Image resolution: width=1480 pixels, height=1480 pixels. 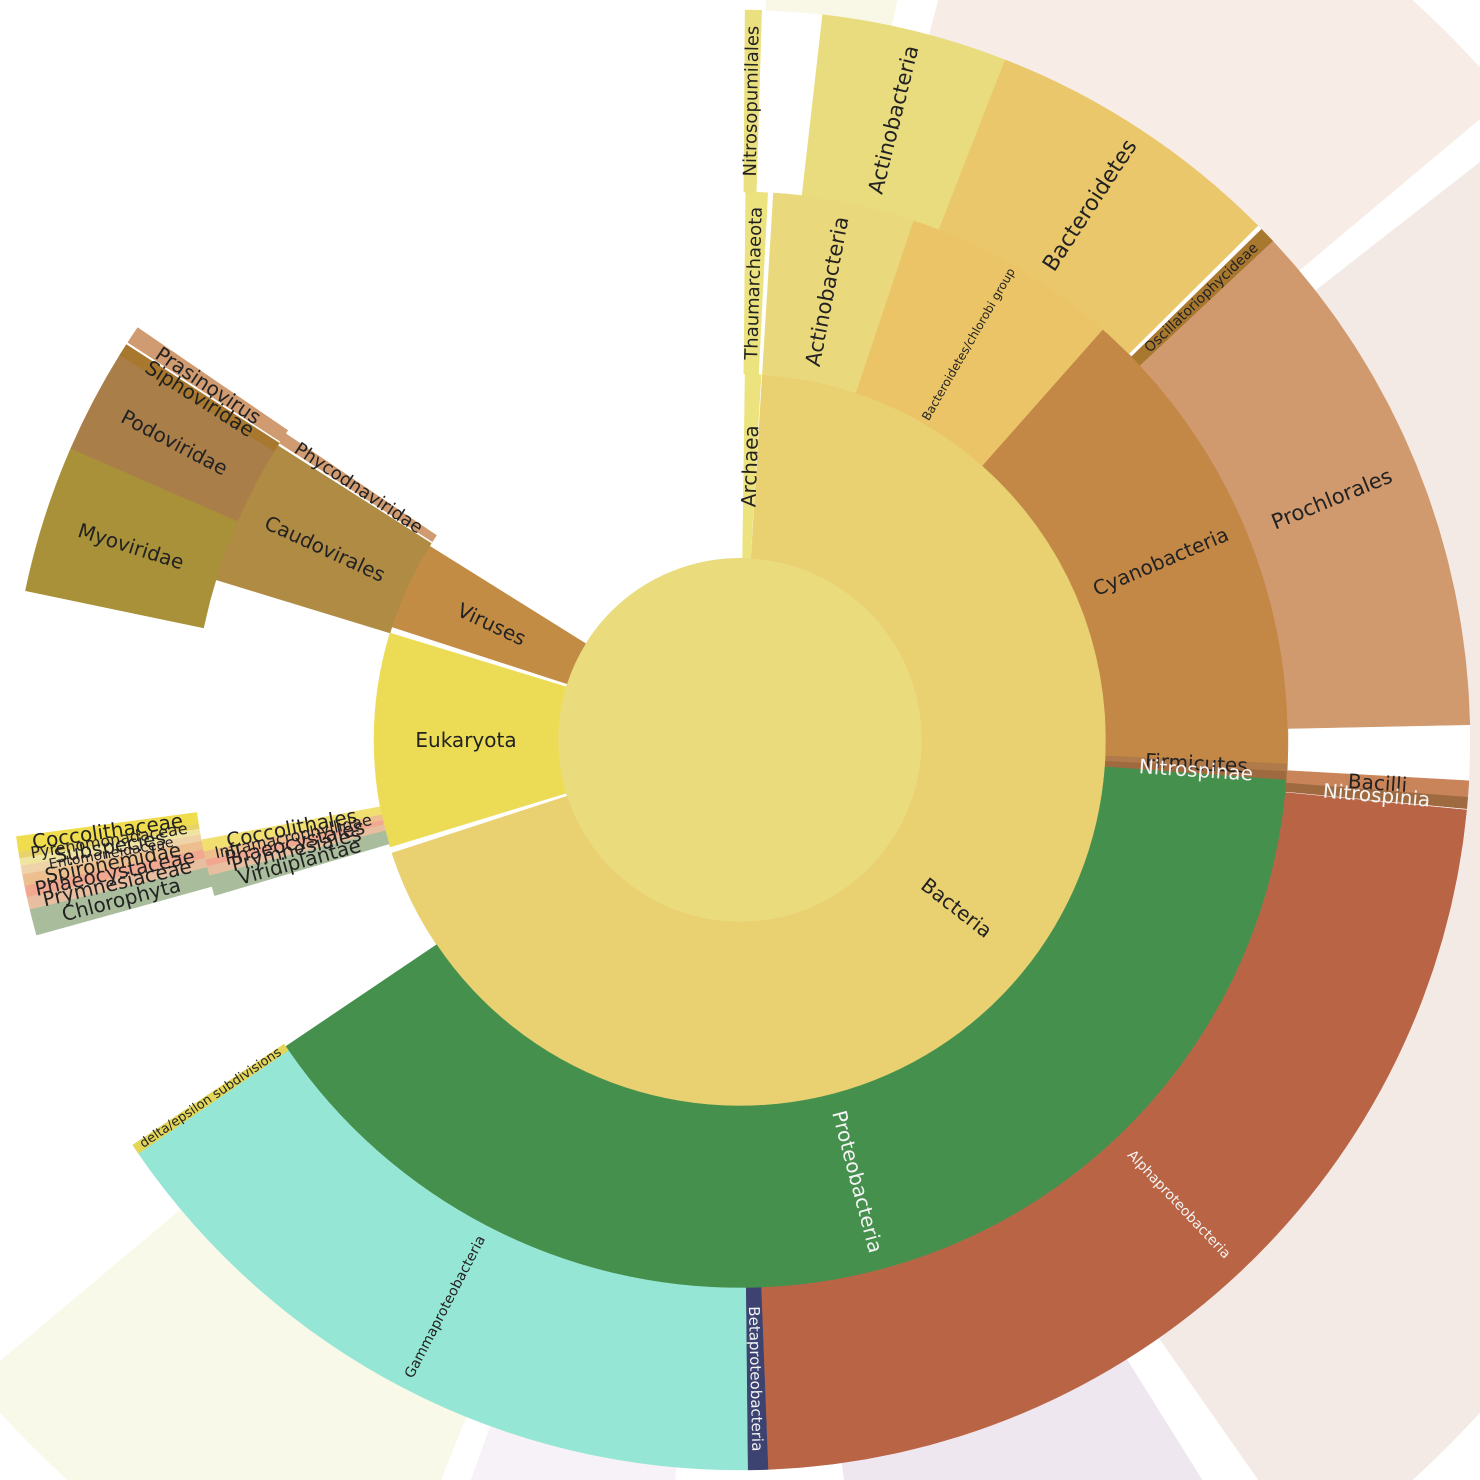 I want to click on label-thaumarchaeota: Thaumarchaeota, so click(x=754, y=283).